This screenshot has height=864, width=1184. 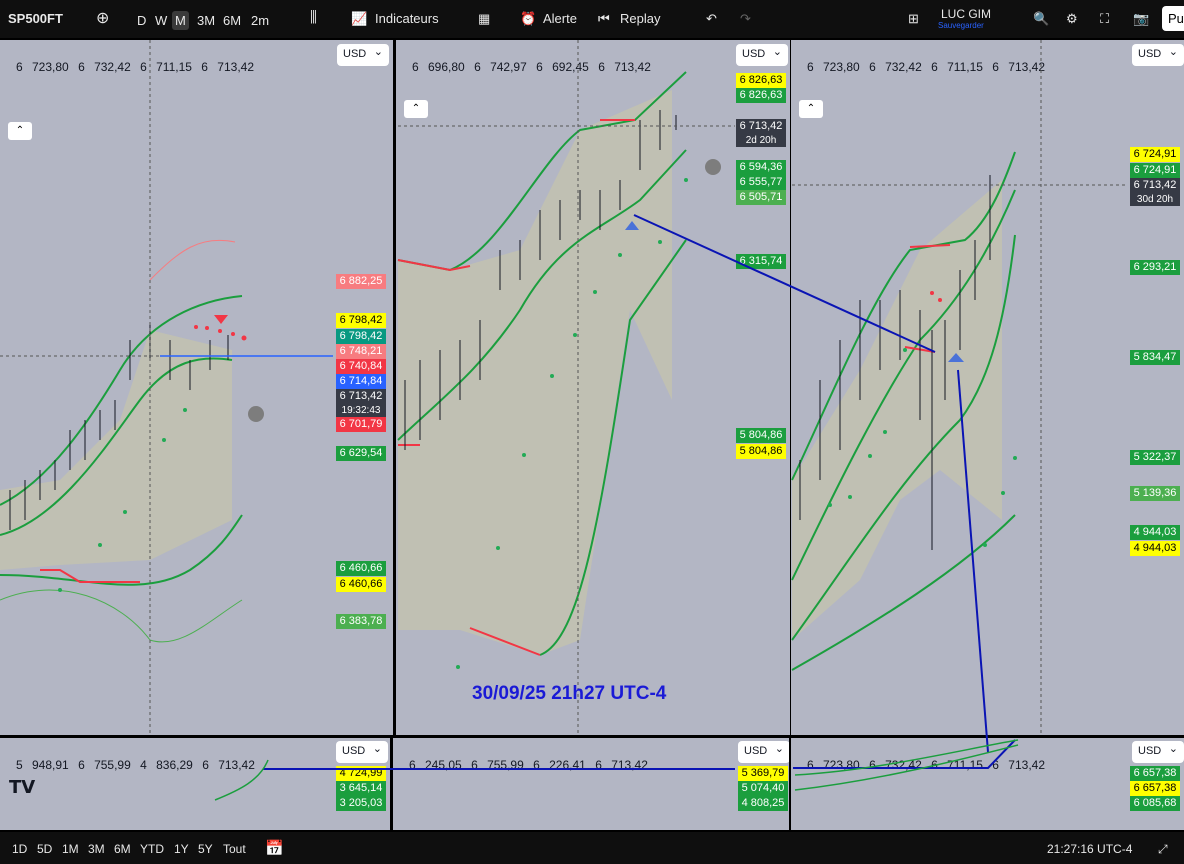 I want to click on price-label: 6 555,77, so click(x=761, y=182).